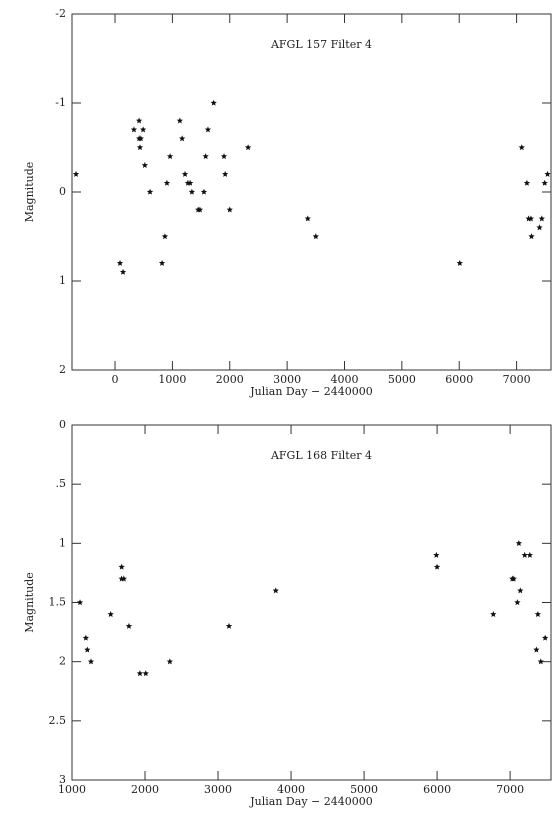 The height and width of the screenshot is (814, 560). Describe the element at coordinates (60, 102) in the screenshot. I see `y-tick-label: -1` at that location.